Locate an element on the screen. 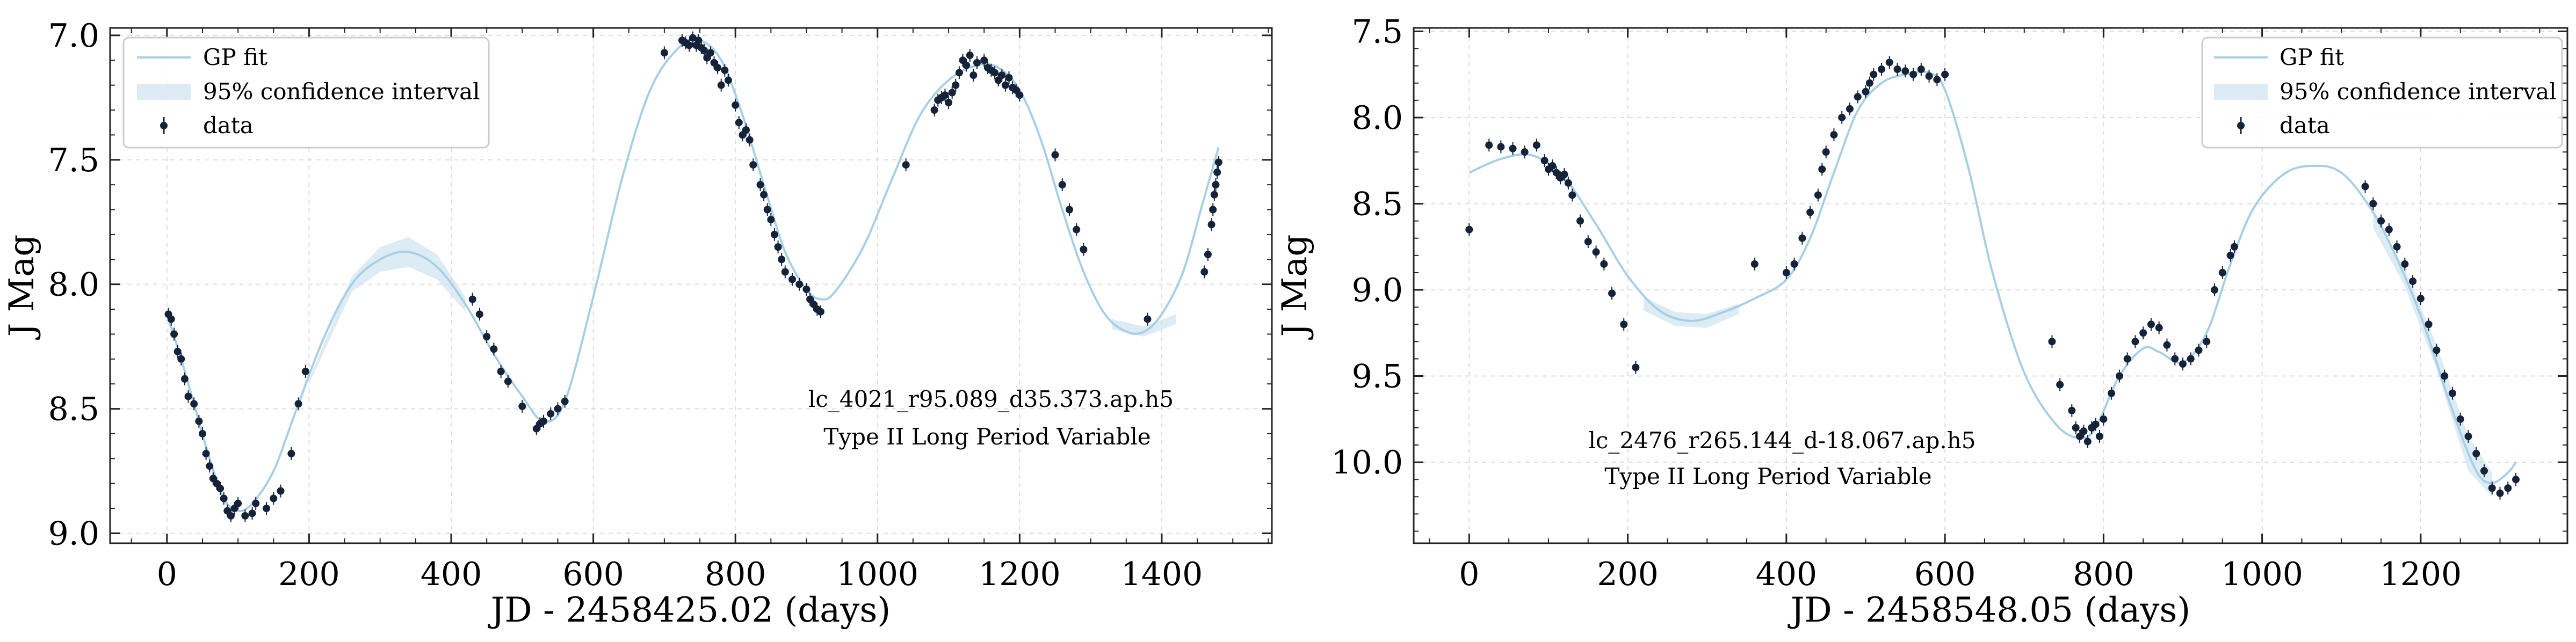 This screenshot has height=642, width=2576. legend-band-swatch-left is located at coordinates (164, 92).